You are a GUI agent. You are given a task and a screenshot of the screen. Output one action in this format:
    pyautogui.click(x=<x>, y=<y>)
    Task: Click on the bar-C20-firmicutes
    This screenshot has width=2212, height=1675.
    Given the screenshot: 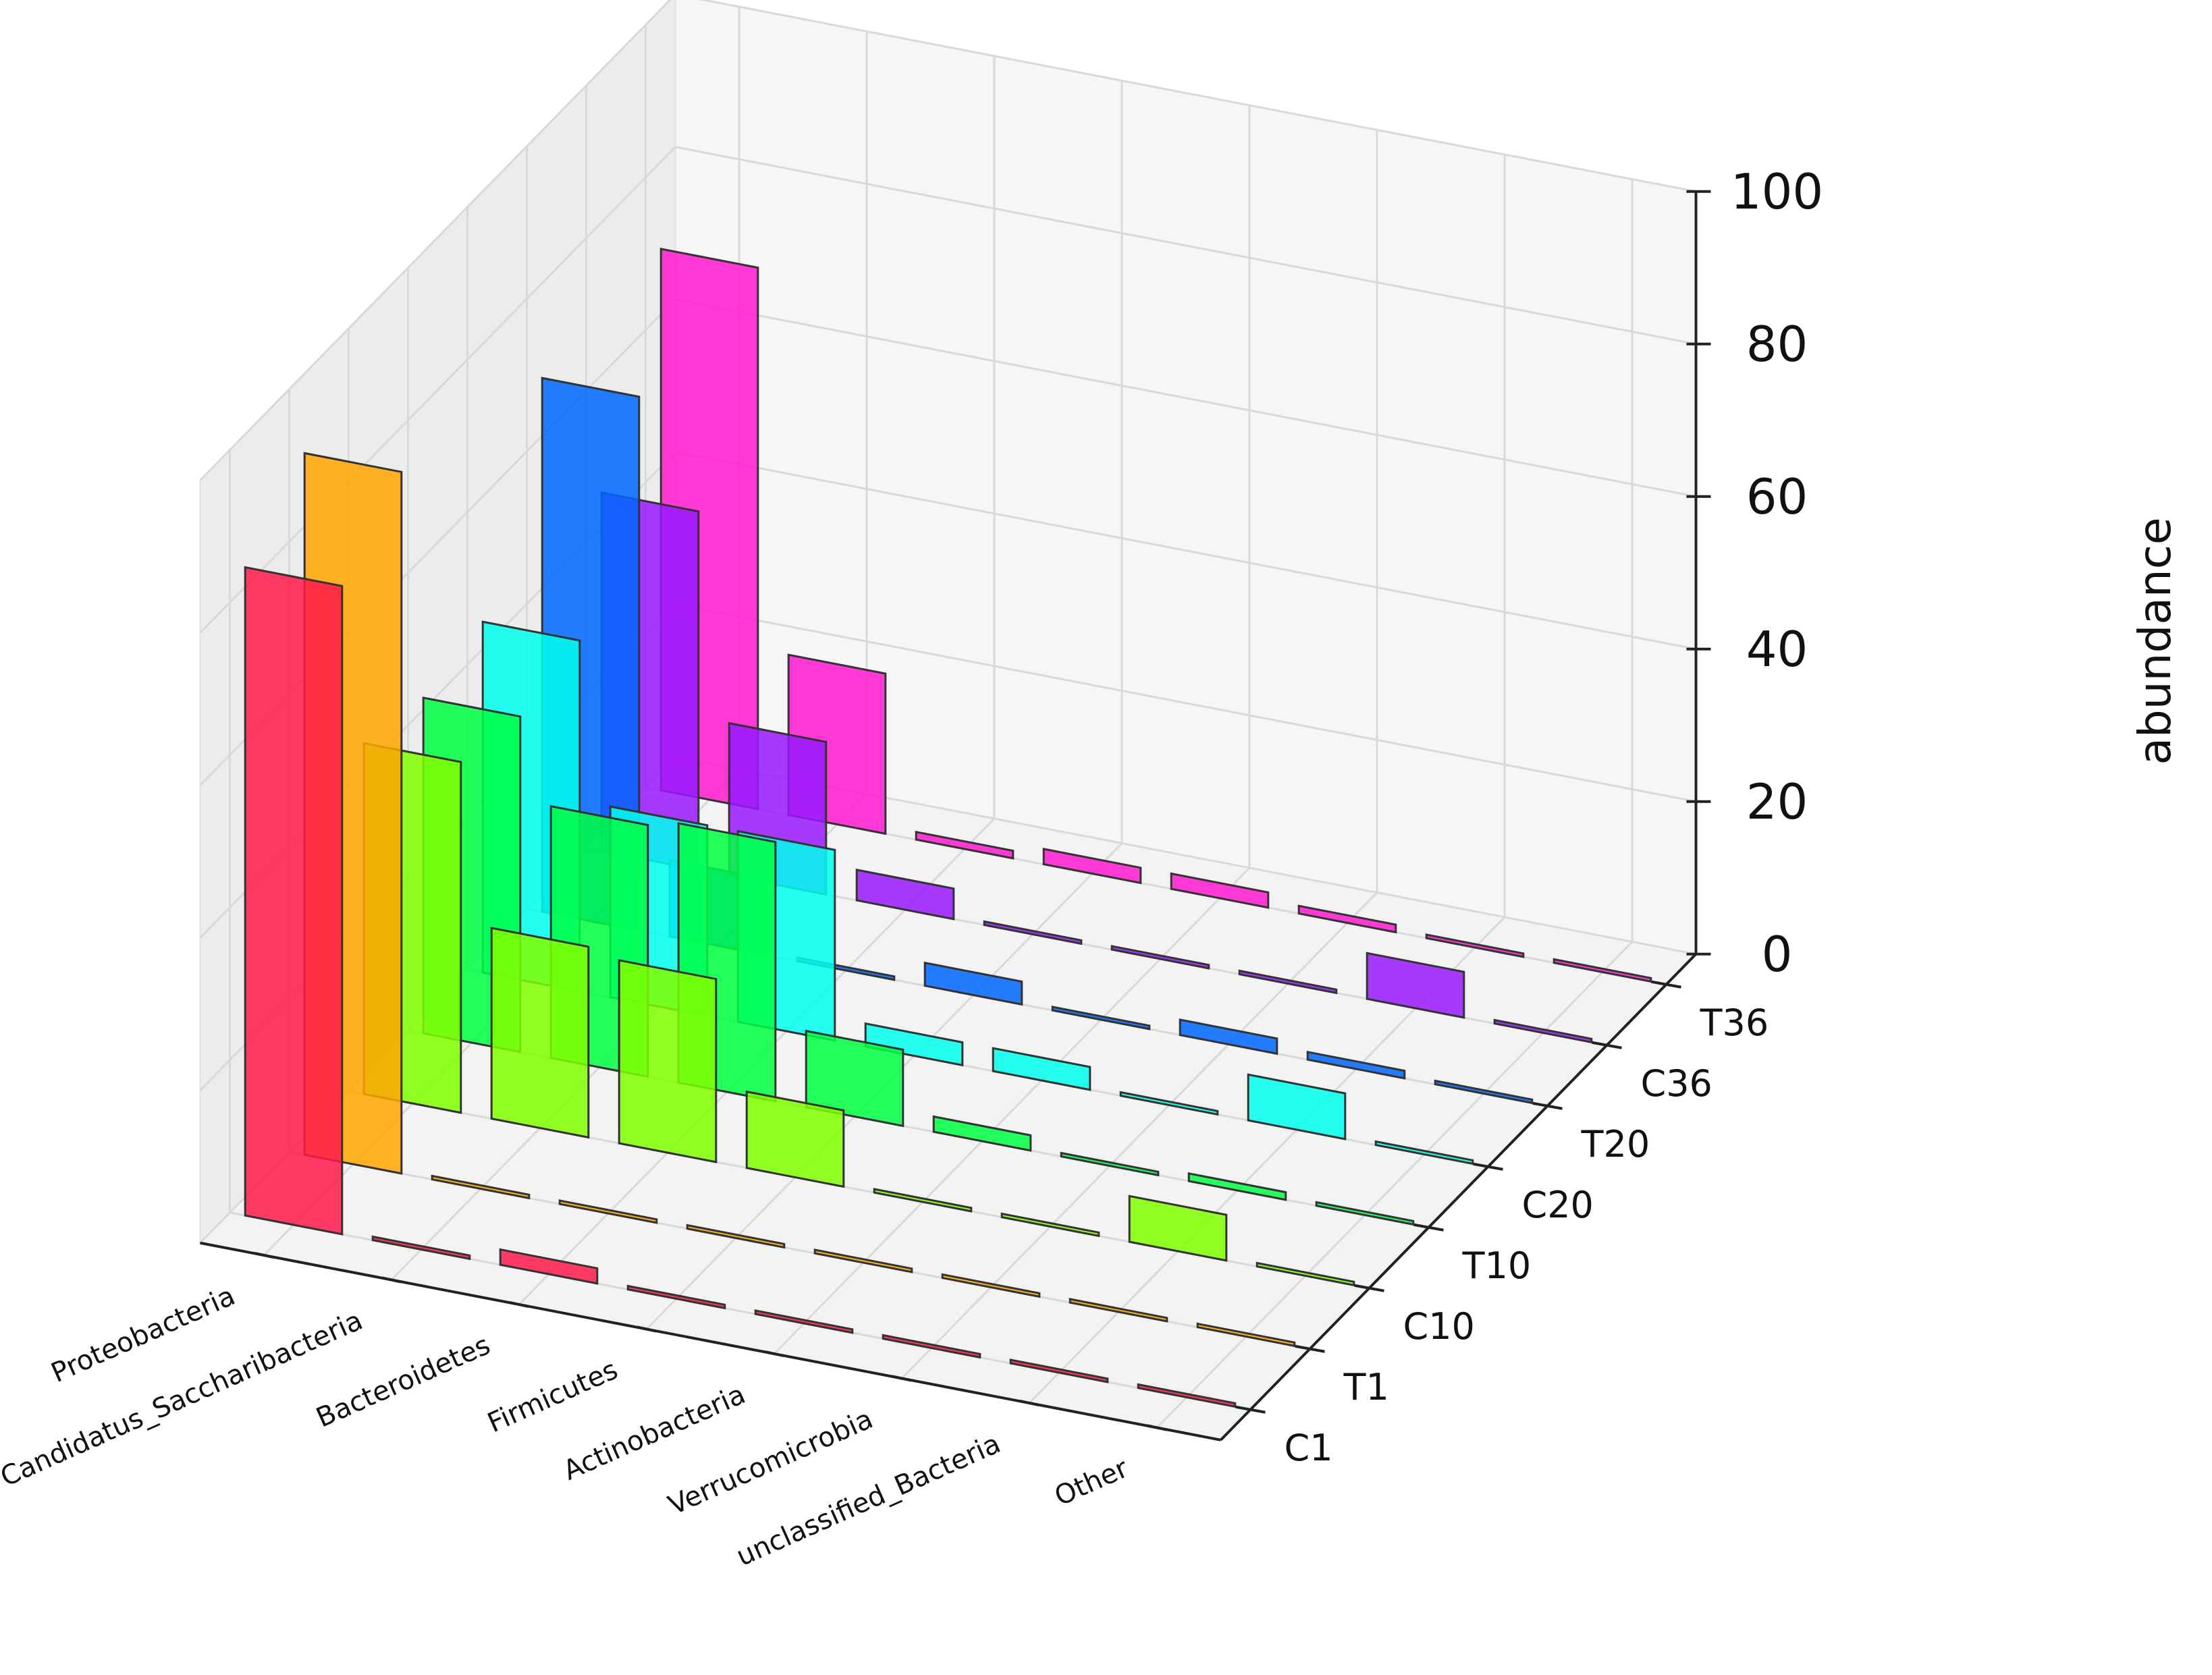 What is the action you would take?
    pyautogui.click(x=914, y=1044)
    